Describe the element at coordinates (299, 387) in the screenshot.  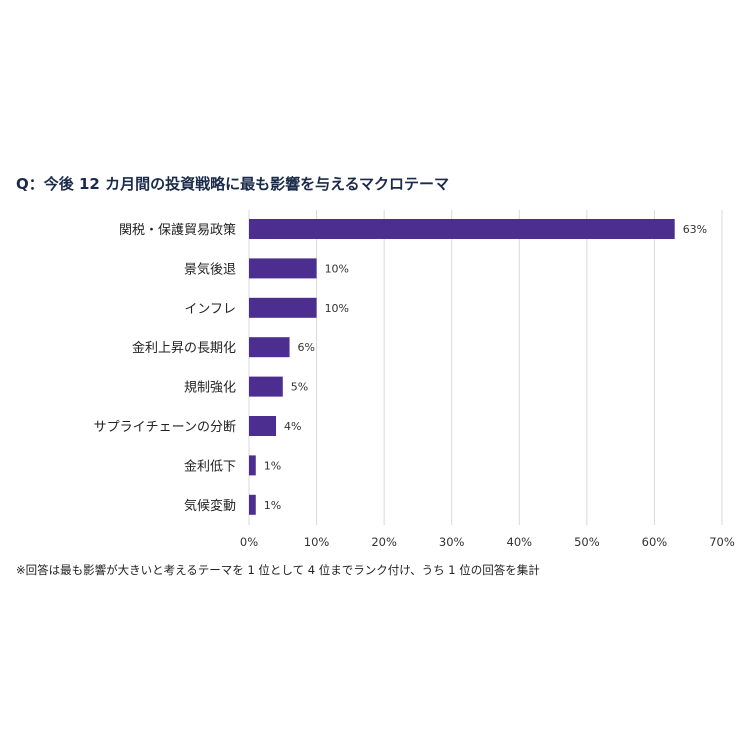
I see `data-label: 5%` at that location.